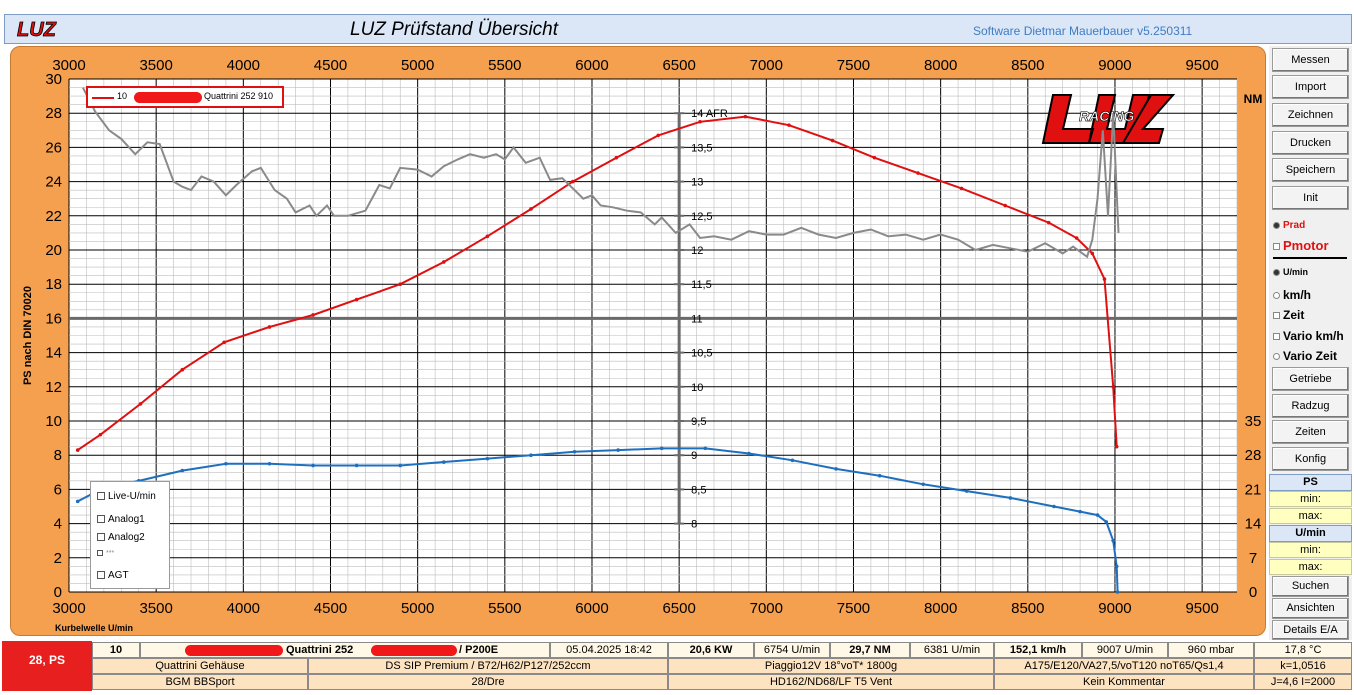 The height and width of the screenshot is (695, 1354). I want to click on check-zeit: Zeit, so click(1288, 315).